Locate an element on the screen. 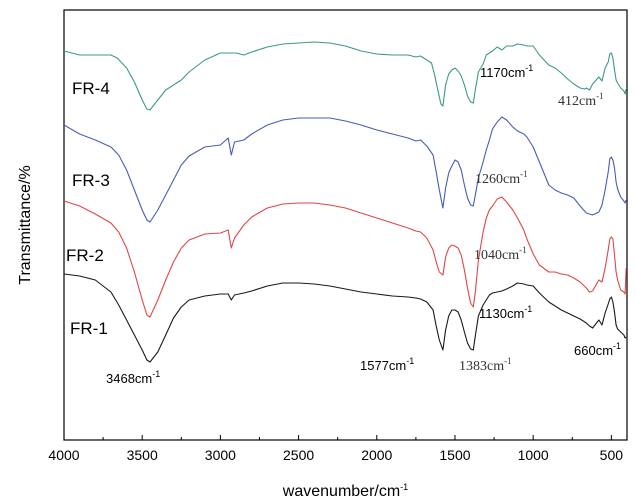 The width and height of the screenshot is (636, 502). peak-annotation: 1130cm-1 is located at coordinates (505, 312).